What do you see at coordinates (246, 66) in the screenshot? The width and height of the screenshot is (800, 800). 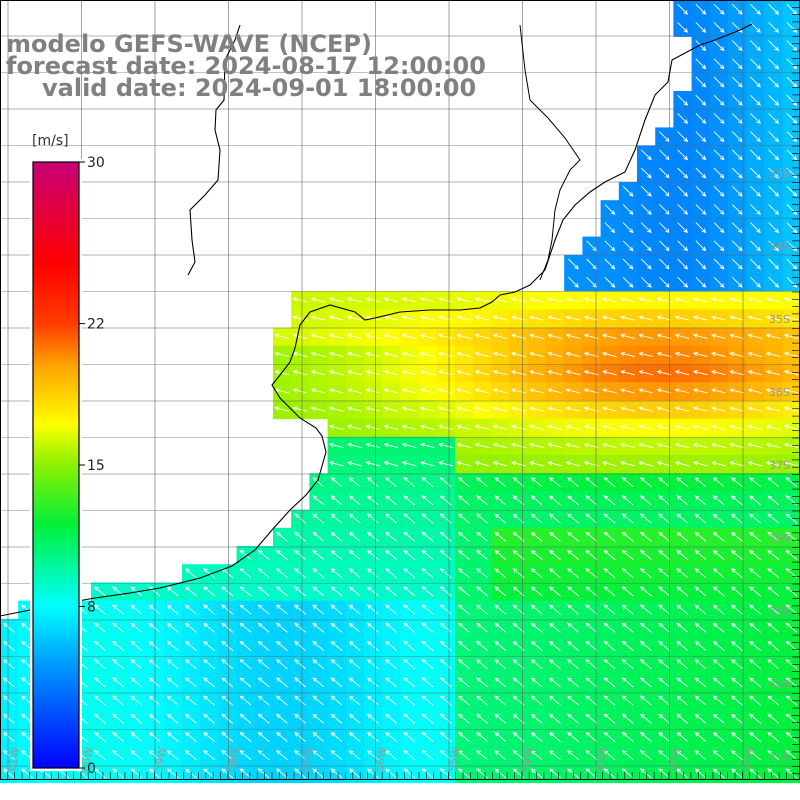 I see `title-forecast-date: forecast date: 2024-08-17 12:00:00` at bounding box center [246, 66].